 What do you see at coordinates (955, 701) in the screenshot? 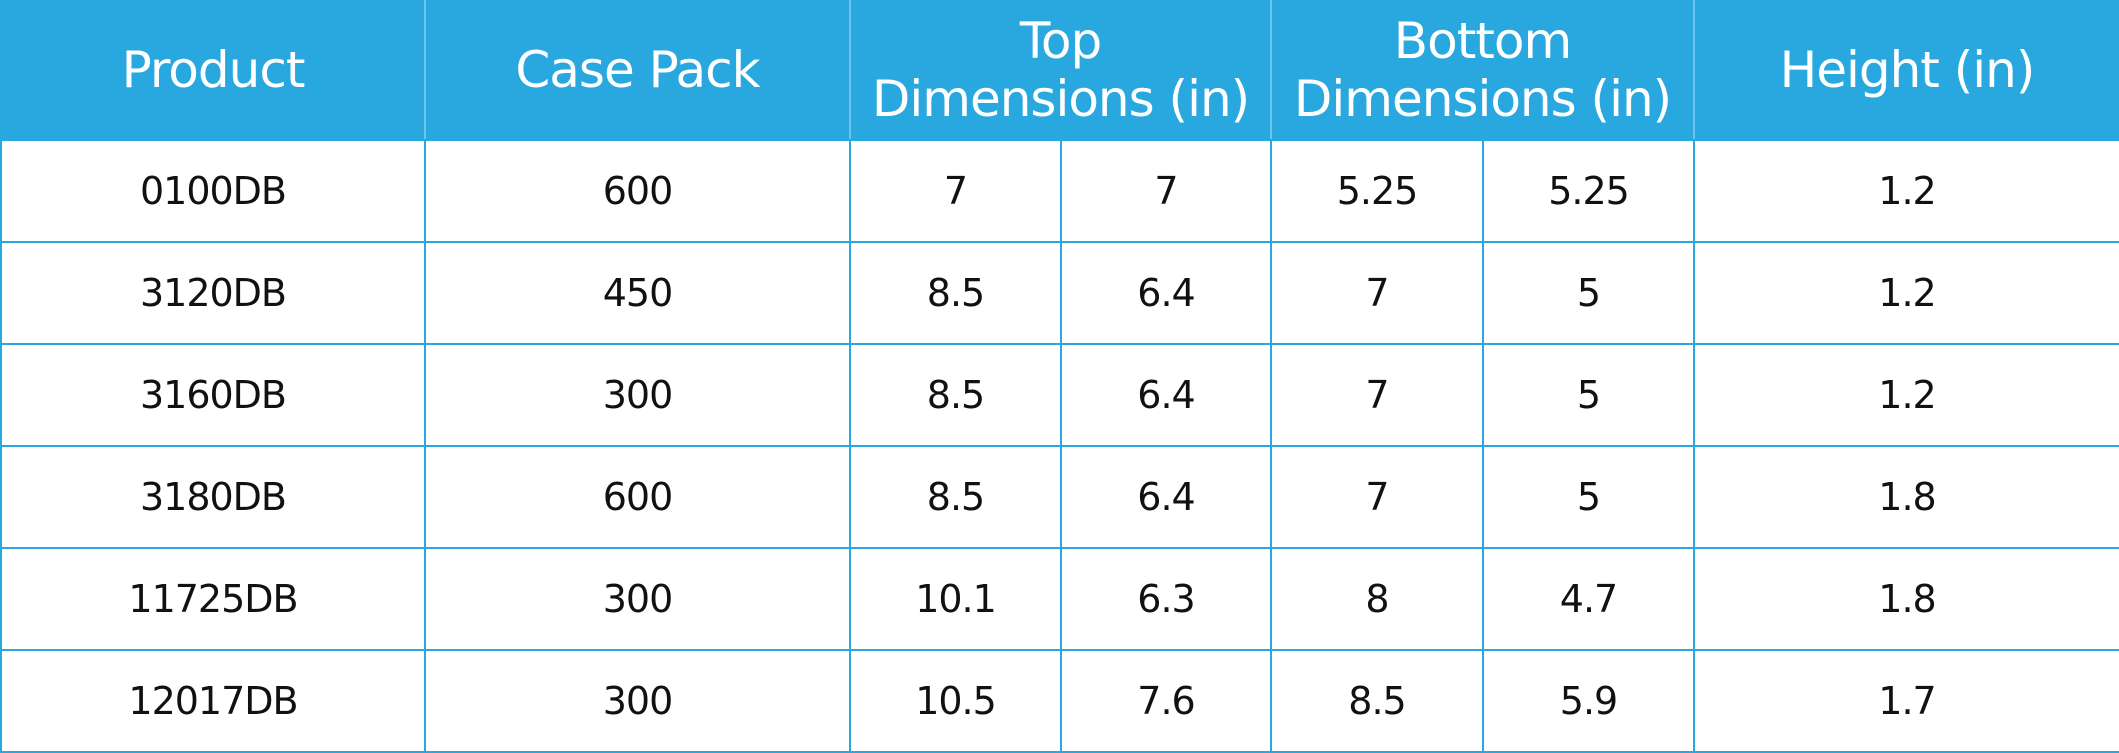
I see `table-cell: 10.5` at bounding box center [955, 701].